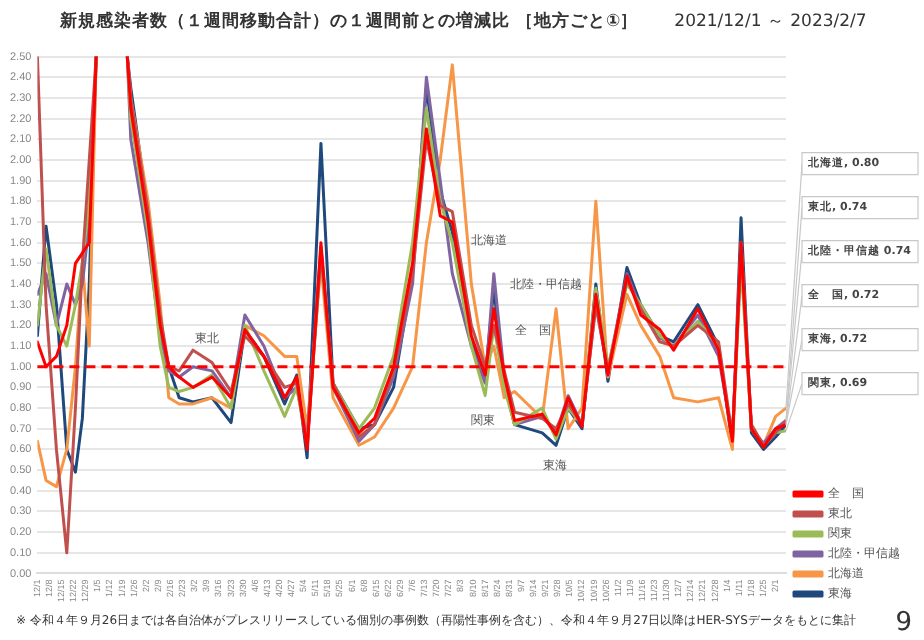 This screenshot has height=640, width=924. What do you see at coordinates (770, 22) in the screenshot?
I see `chart-subtitle: 2021/12/1 ～ 2023/2/7` at bounding box center [770, 22].